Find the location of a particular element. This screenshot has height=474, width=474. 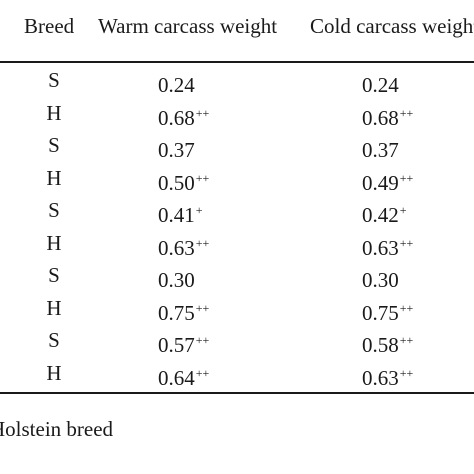

cold-carcass-weight-column-header: Cold carcass weight is located at coordinates (392, 26).